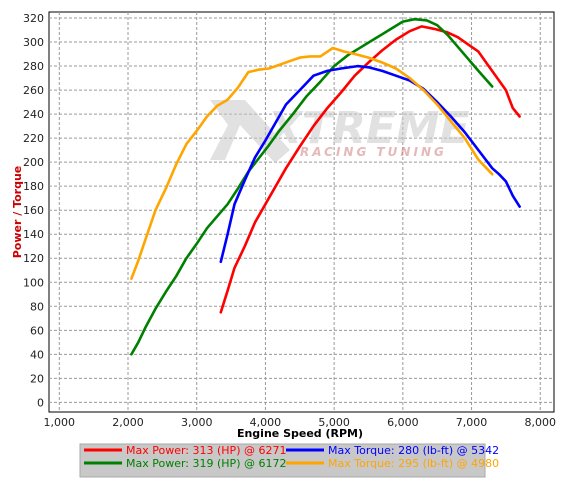 The width and height of the screenshot is (565, 485). What do you see at coordinates (33, 42) in the screenshot?
I see `y-tick-label: 300` at bounding box center [33, 42].